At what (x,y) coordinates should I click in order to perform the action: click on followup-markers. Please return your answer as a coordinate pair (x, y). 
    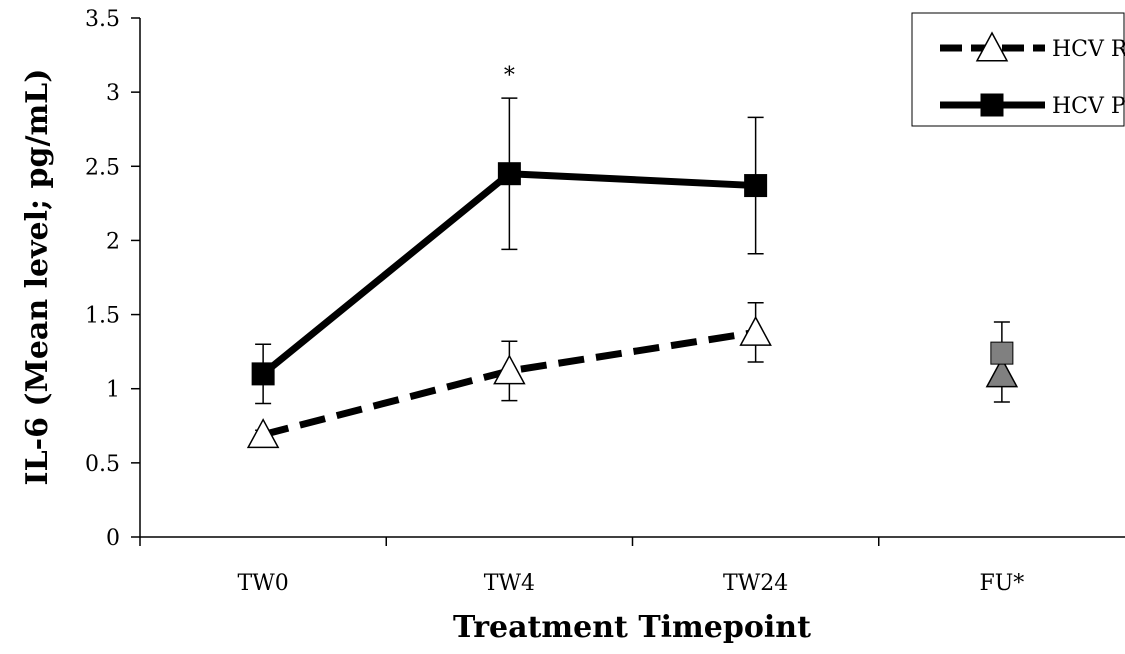
    Looking at the image, I should click on (1002, 362).